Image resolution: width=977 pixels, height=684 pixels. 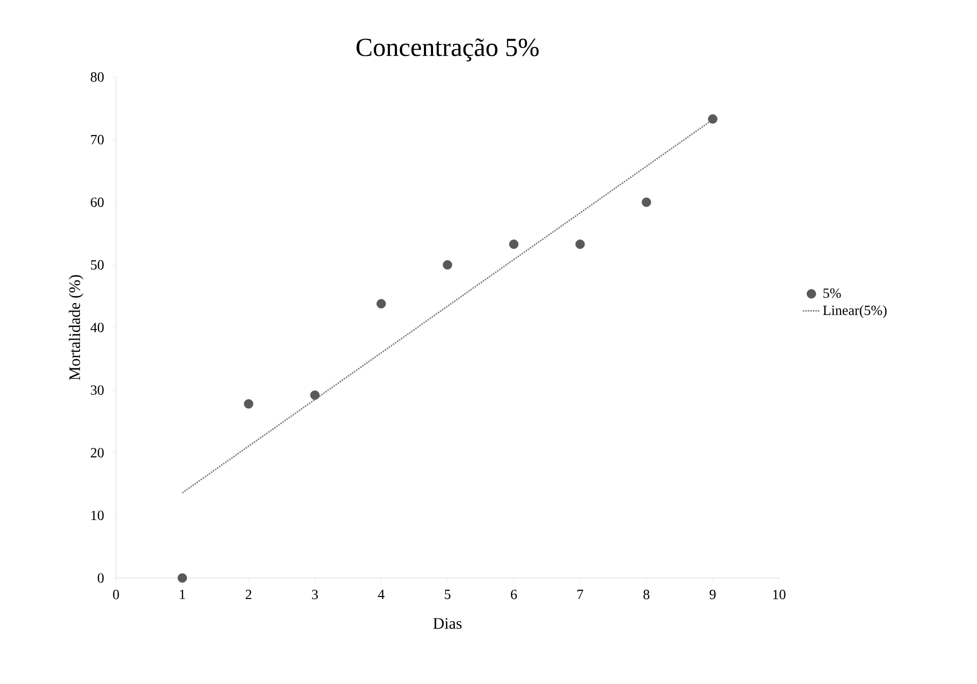 I want to click on x-tick-label: 10, so click(x=779, y=595).